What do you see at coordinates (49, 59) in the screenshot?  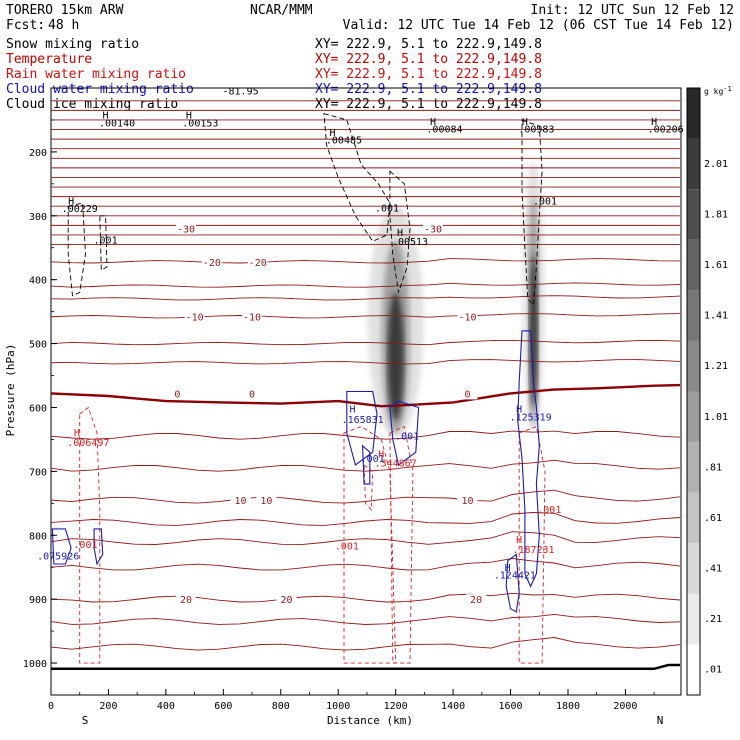 I see `legend-label: Temperature` at bounding box center [49, 59].